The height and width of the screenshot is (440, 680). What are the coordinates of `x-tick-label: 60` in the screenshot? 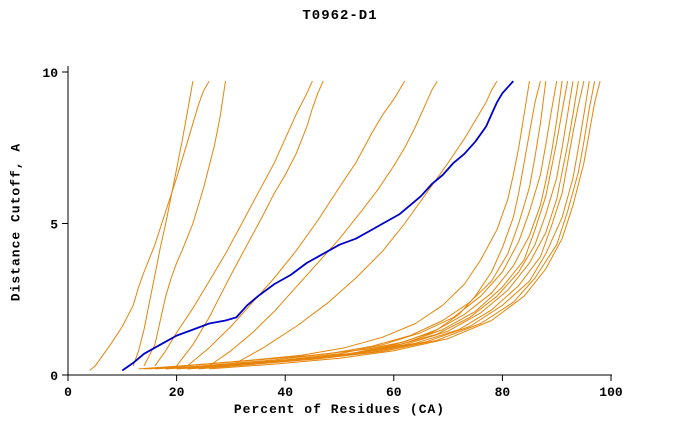 It's located at (394, 392).